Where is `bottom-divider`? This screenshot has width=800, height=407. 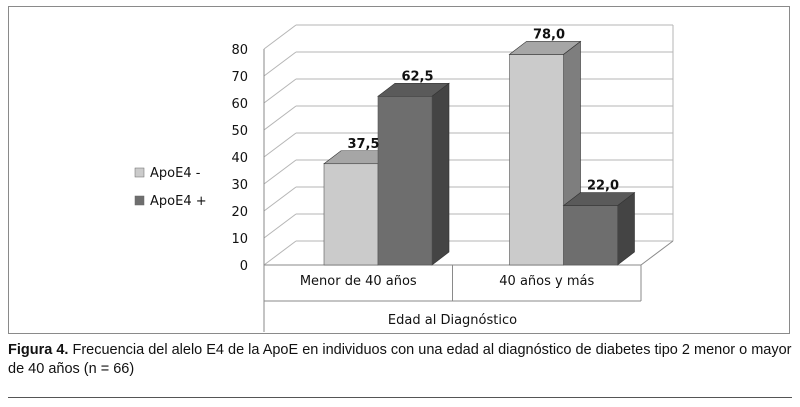
bottom-divider is located at coordinates (400, 397).